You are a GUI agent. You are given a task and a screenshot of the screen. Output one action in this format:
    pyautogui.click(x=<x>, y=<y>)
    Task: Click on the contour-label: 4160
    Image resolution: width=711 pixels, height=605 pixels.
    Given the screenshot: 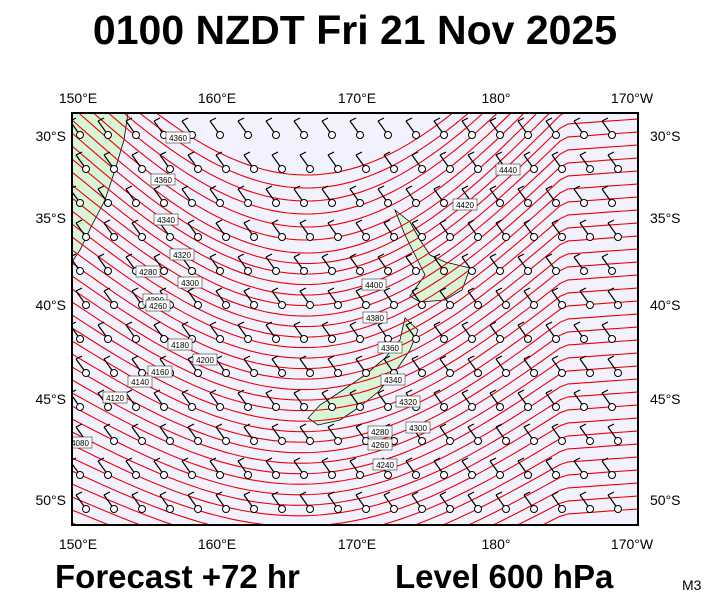 What is the action you would take?
    pyautogui.click(x=160, y=372)
    